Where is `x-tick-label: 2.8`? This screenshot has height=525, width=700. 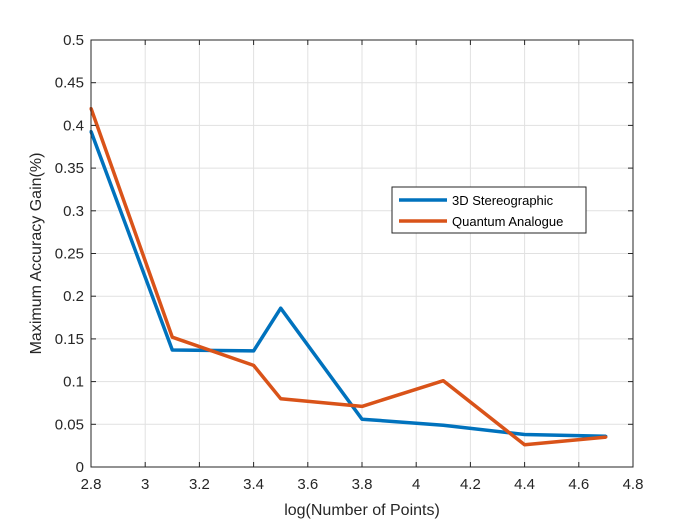 x-tick-label: 2.8 is located at coordinates (91, 484).